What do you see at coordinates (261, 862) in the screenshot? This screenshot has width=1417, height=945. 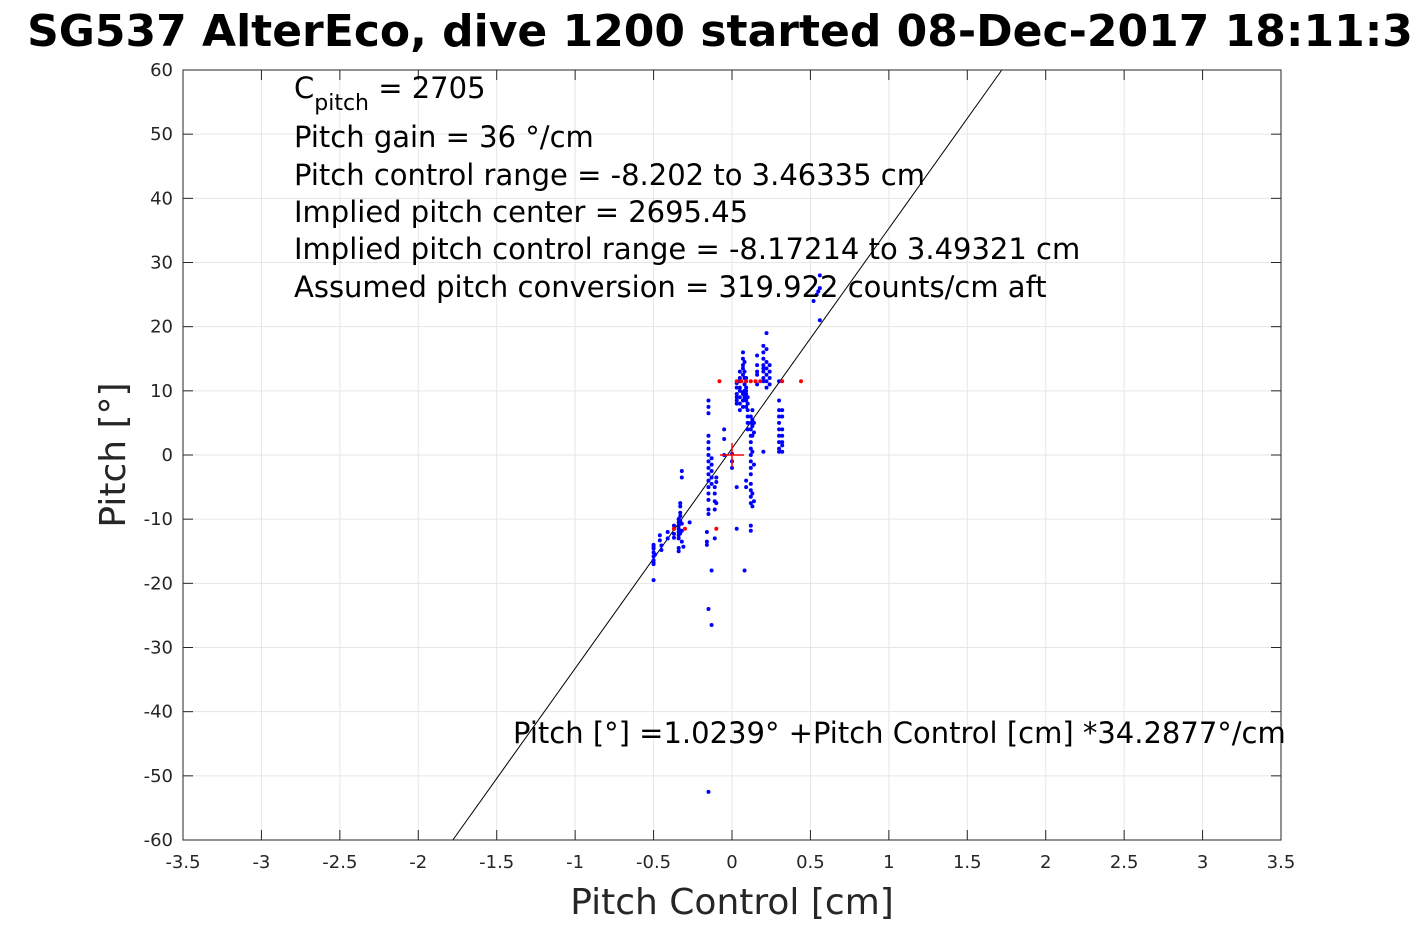 I see `x-tick-label: -3` at bounding box center [261, 862].